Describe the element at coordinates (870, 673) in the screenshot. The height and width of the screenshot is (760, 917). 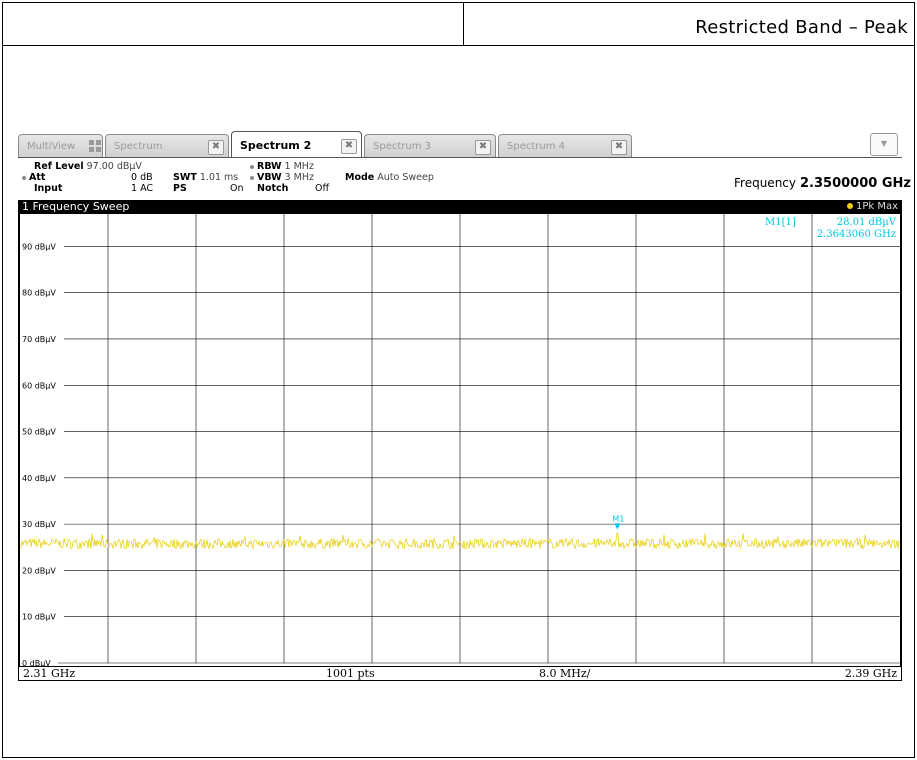
I see `stop-frequency: 2.39 GHz` at that location.